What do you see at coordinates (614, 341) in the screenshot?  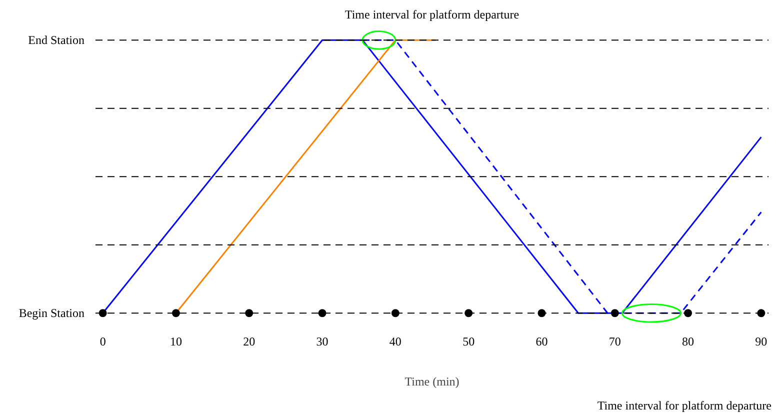 I see `x-tick-label: 70` at bounding box center [614, 341].